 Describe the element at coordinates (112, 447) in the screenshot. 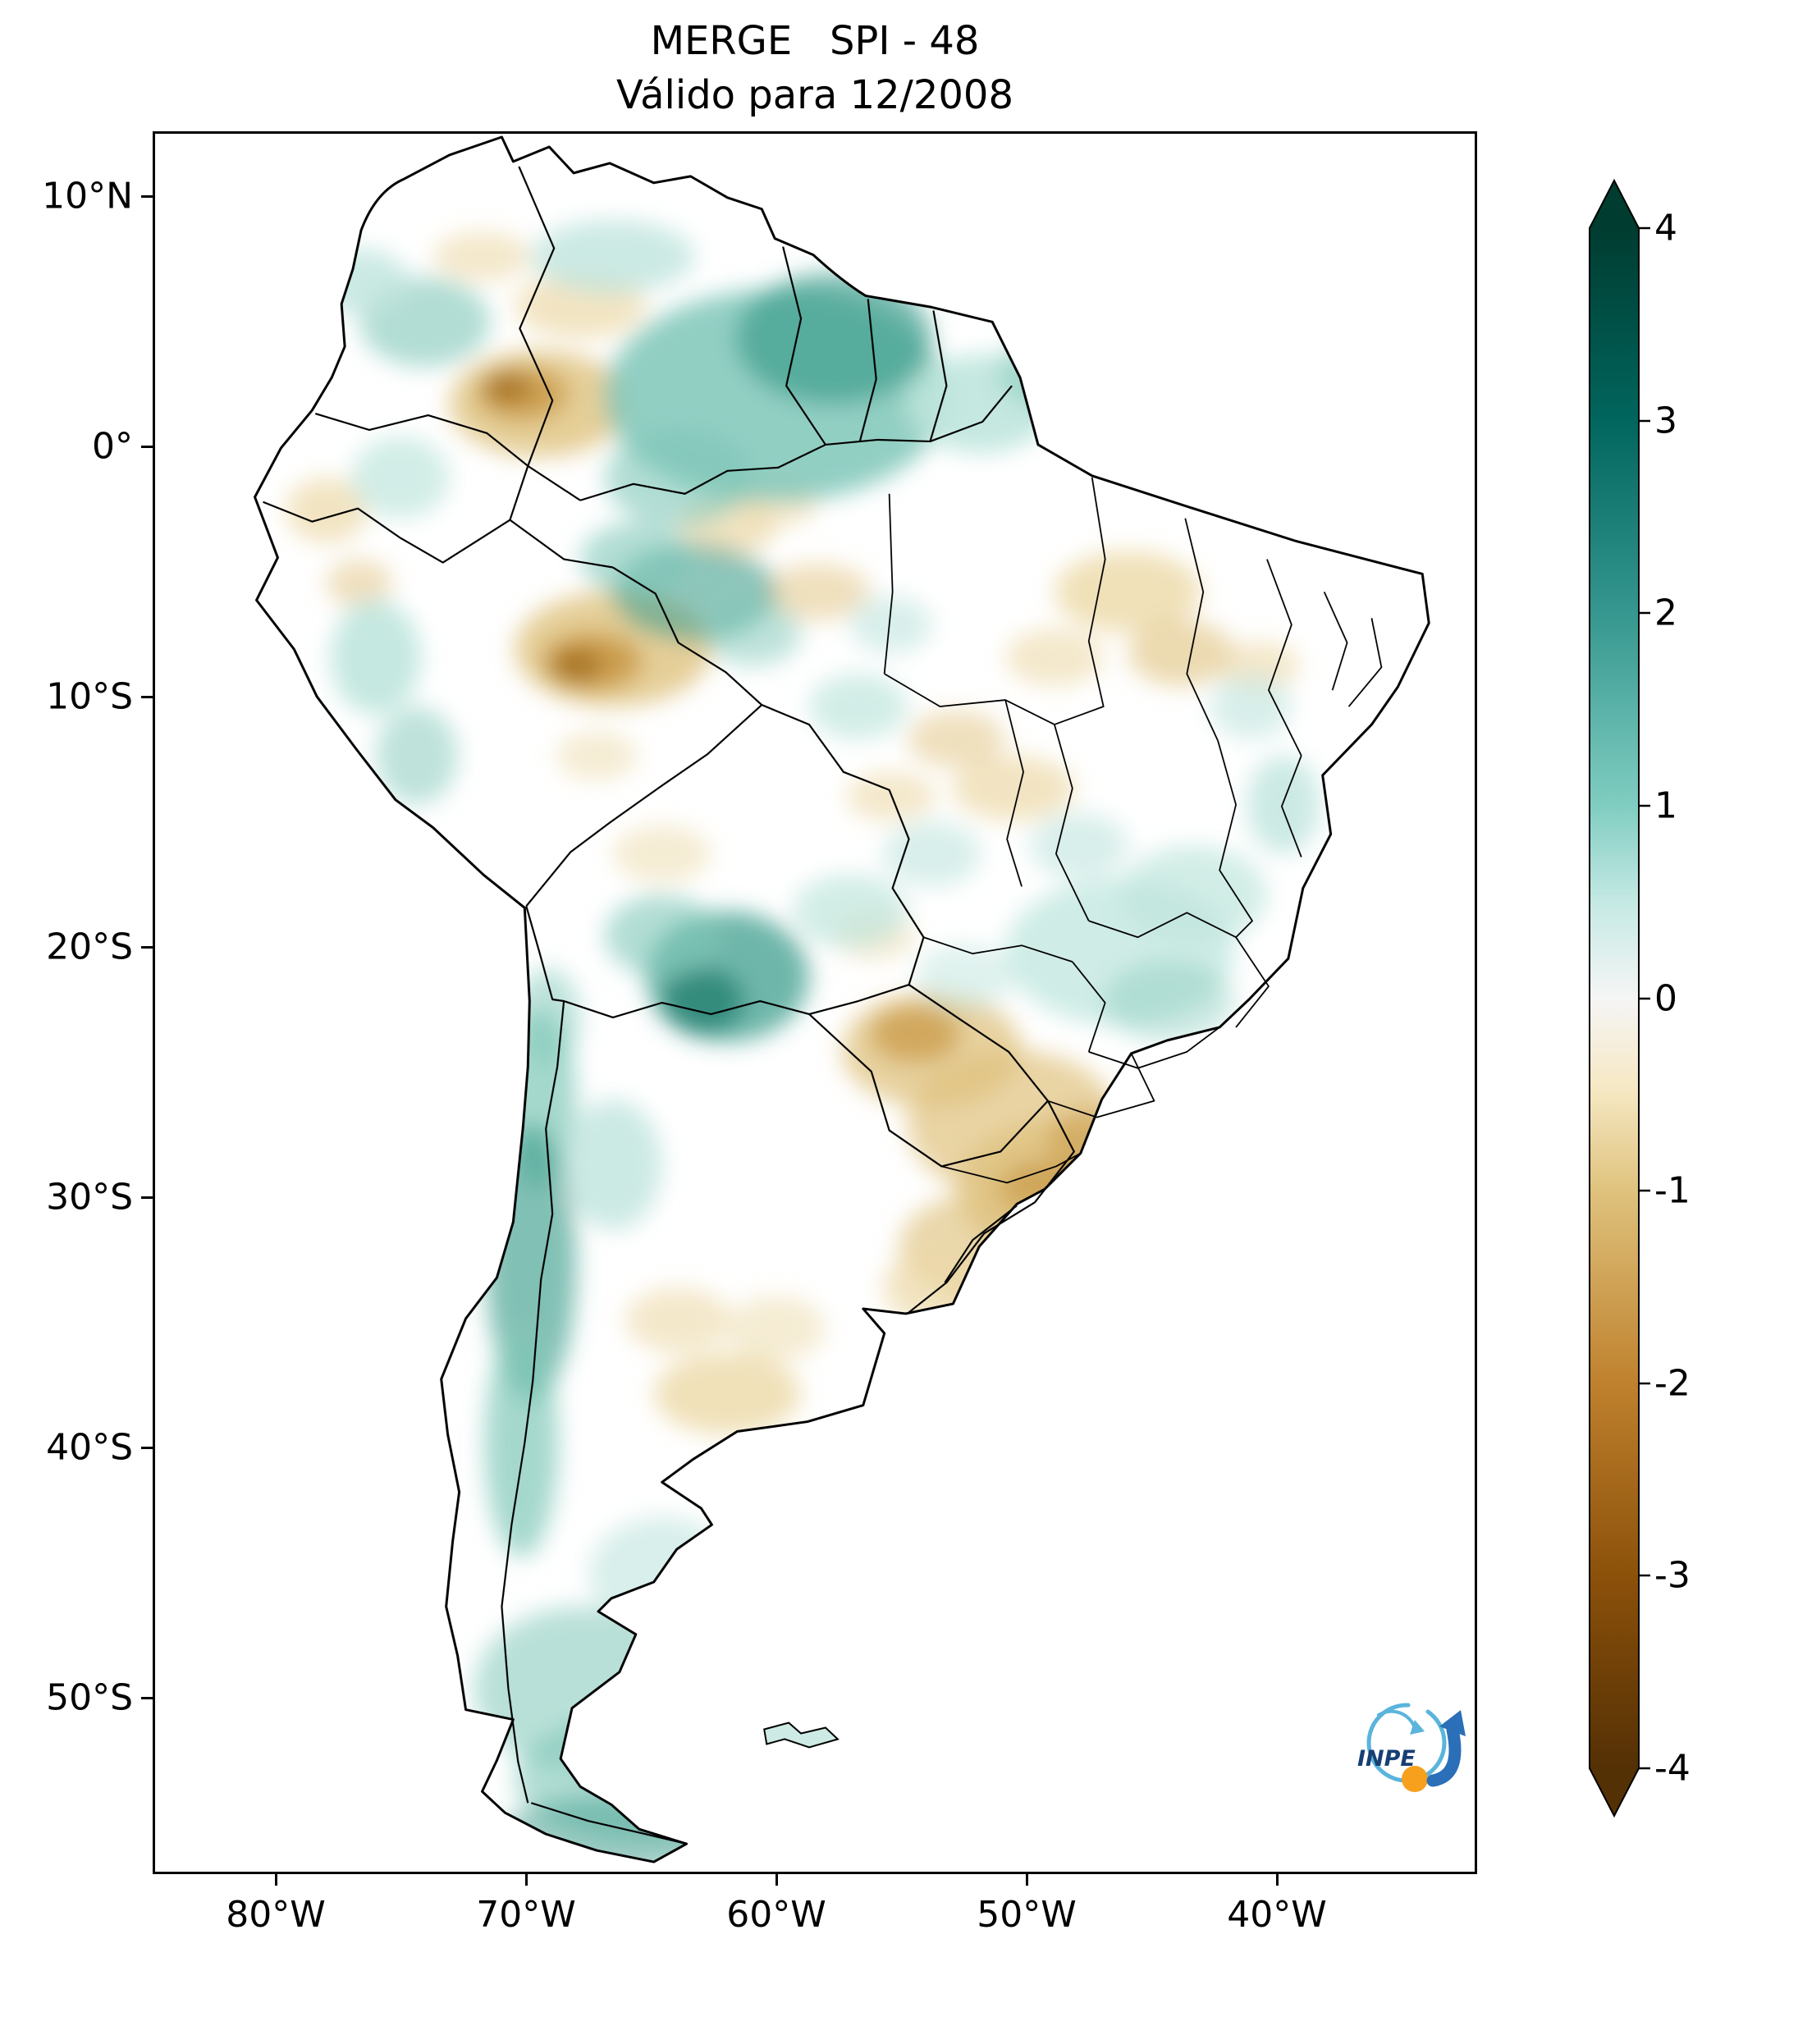

I see `y-tick-label: 0°` at that location.